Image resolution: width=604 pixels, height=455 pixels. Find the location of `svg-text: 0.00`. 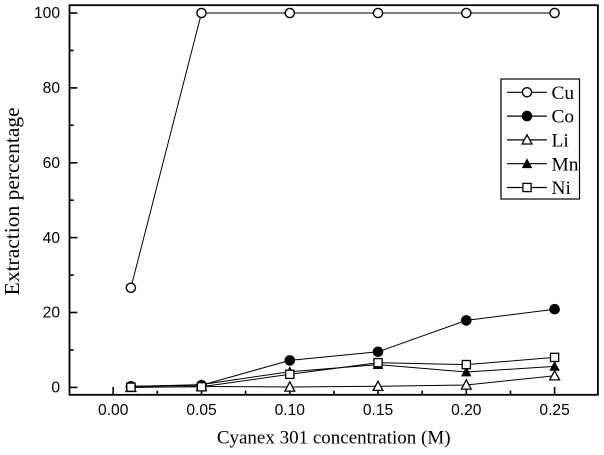

svg-text: 0.00 is located at coordinates (113, 410).